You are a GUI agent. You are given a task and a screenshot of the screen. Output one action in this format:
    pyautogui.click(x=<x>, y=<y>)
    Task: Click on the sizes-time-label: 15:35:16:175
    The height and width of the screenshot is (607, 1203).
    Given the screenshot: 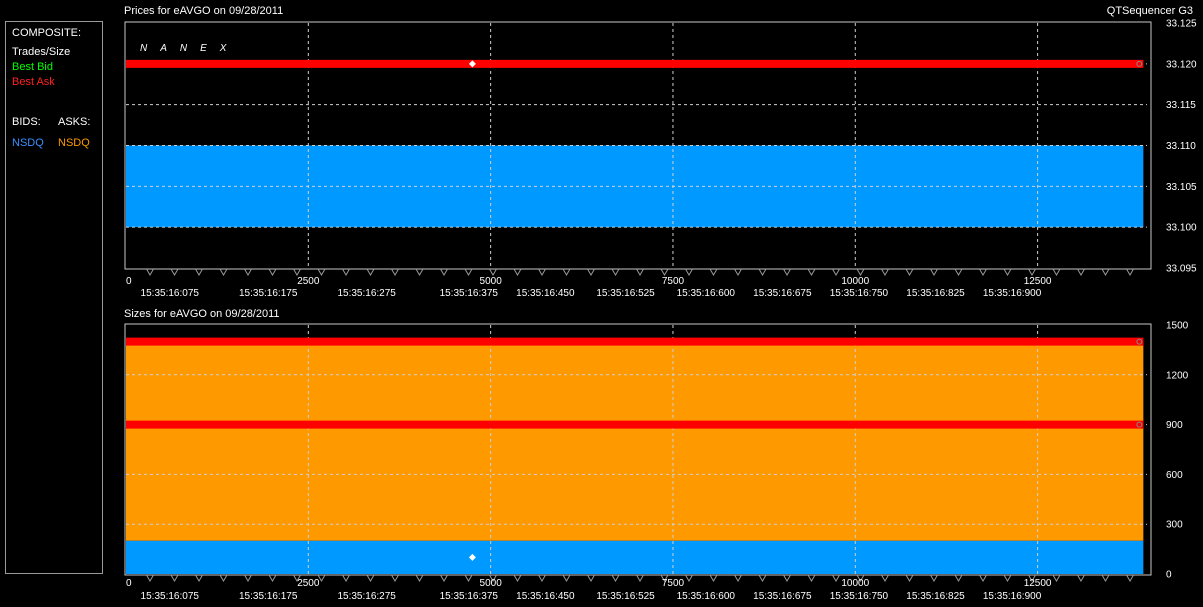 What is the action you would take?
    pyautogui.click(x=268, y=596)
    